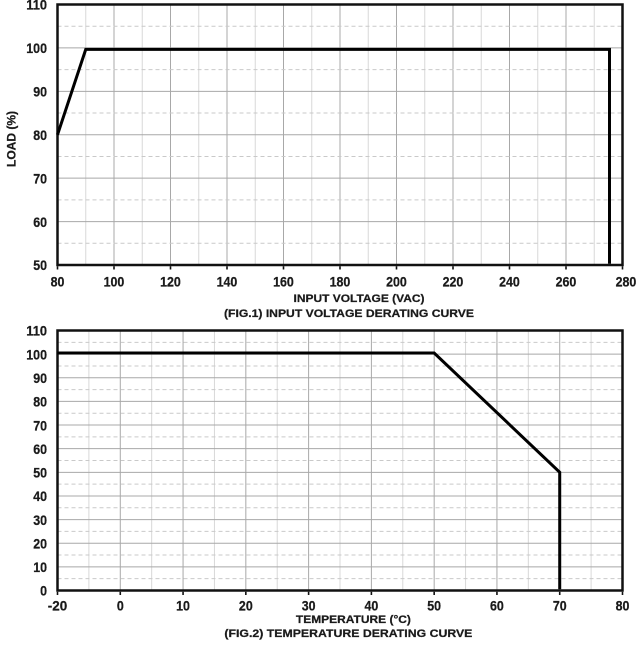 Image resolution: width=640 pixels, height=645 pixels. What do you see at coordinates (353, 620) in the screenshot?
I see `svg-text: TEMPERATURE (°C)` at bounding box center [353, 620].